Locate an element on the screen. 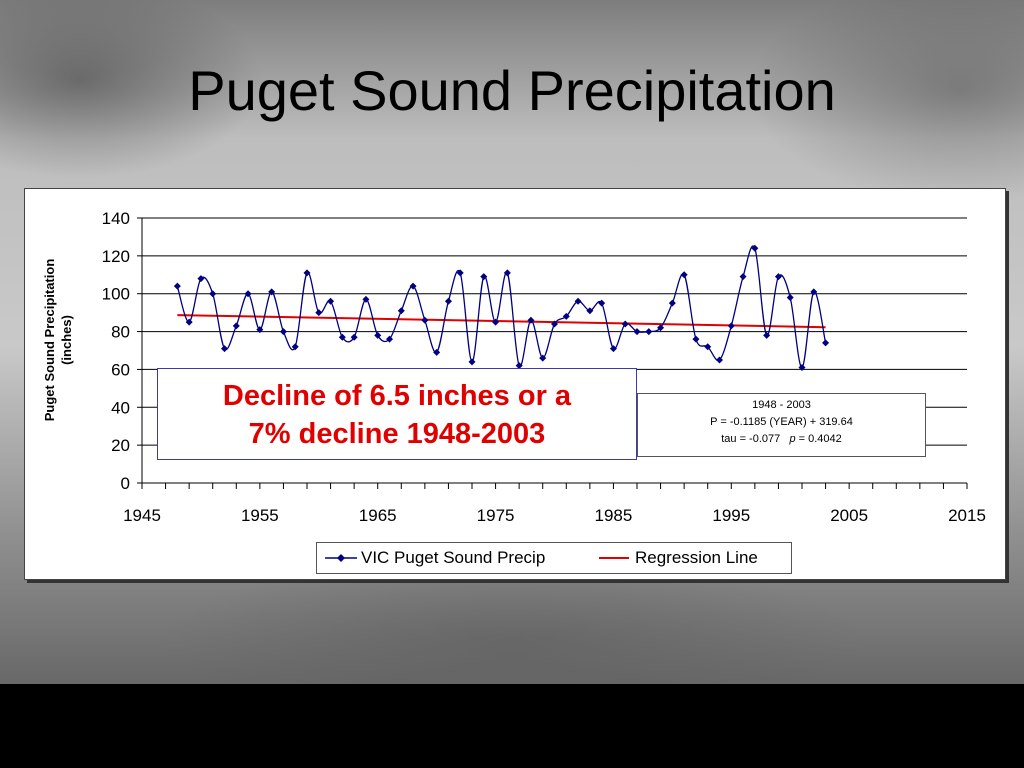 The width and height of the screenshot is (1024, 768). callout-line1: Decline of 6.5 inches or a is located at coordinates (397, 396).